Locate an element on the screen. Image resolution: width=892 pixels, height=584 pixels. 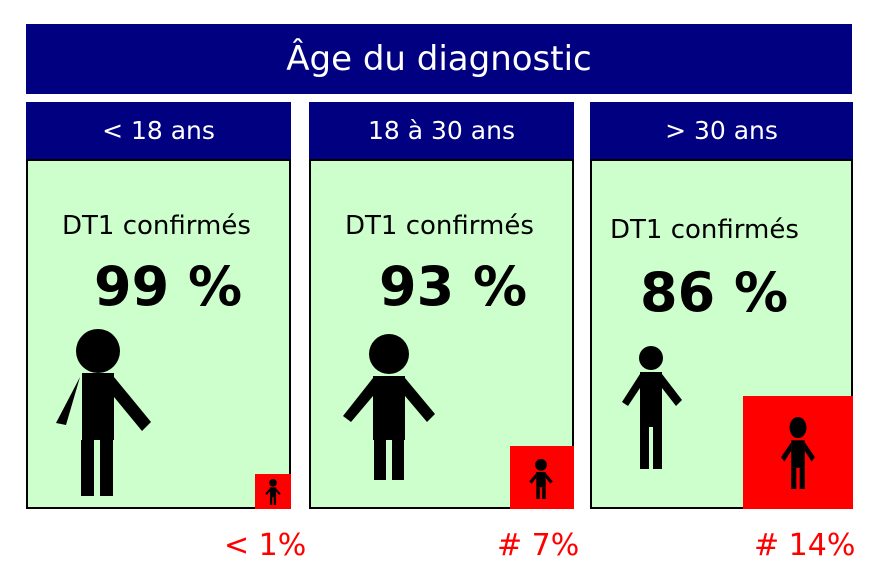
group-percentage: 99 % is located at coordinates (168, 286).